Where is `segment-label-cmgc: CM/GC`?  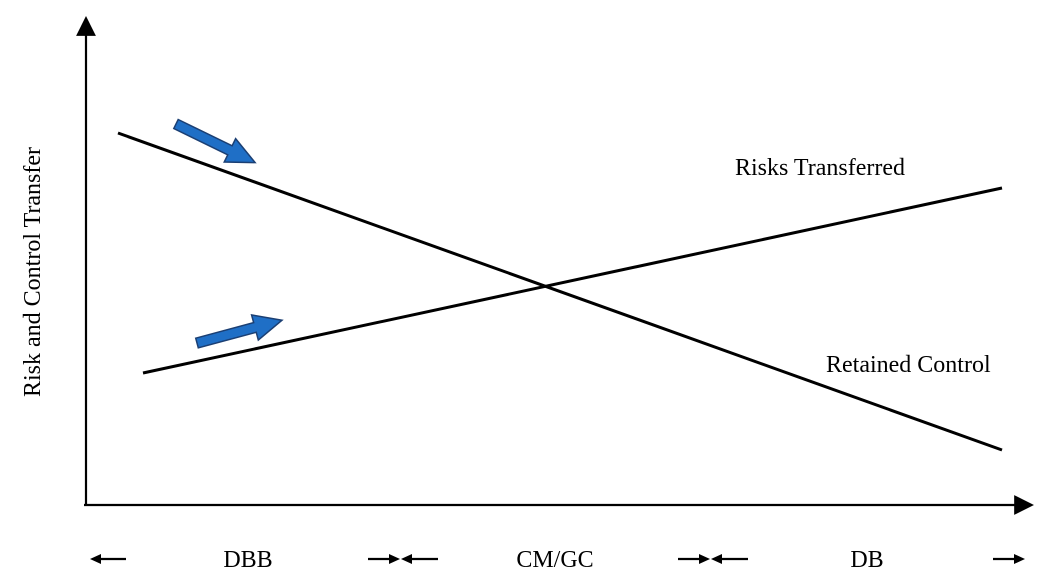
segment-label-cmgc: CM/GC is located at coordinates (554, 560).